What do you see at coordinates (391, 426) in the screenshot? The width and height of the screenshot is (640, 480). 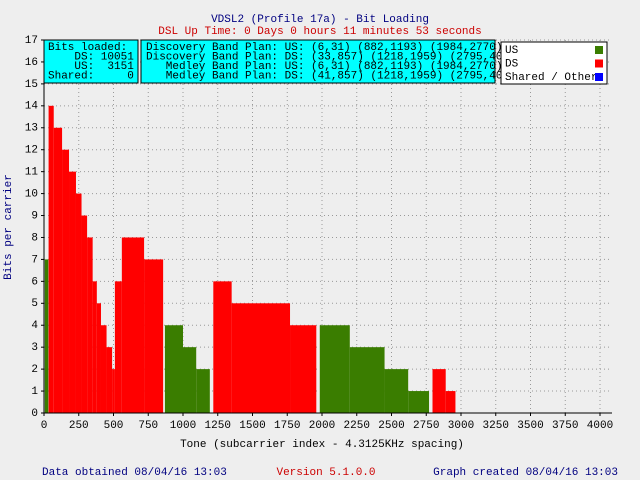 I see `x-tick-label: 2500` at bounding box center [391, 426].